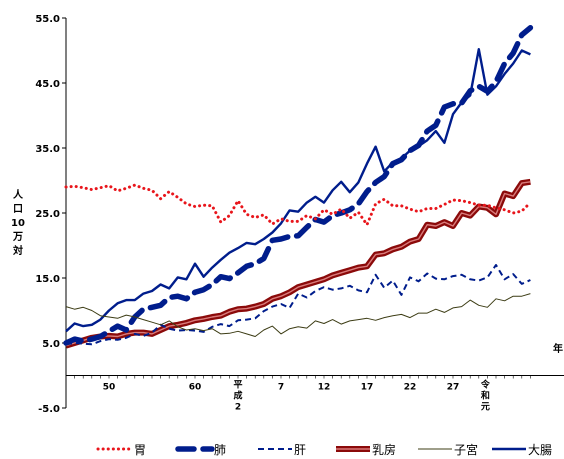 The image size is (564, 459). I want to click on x-tick-label: 50, so click(109, 388).